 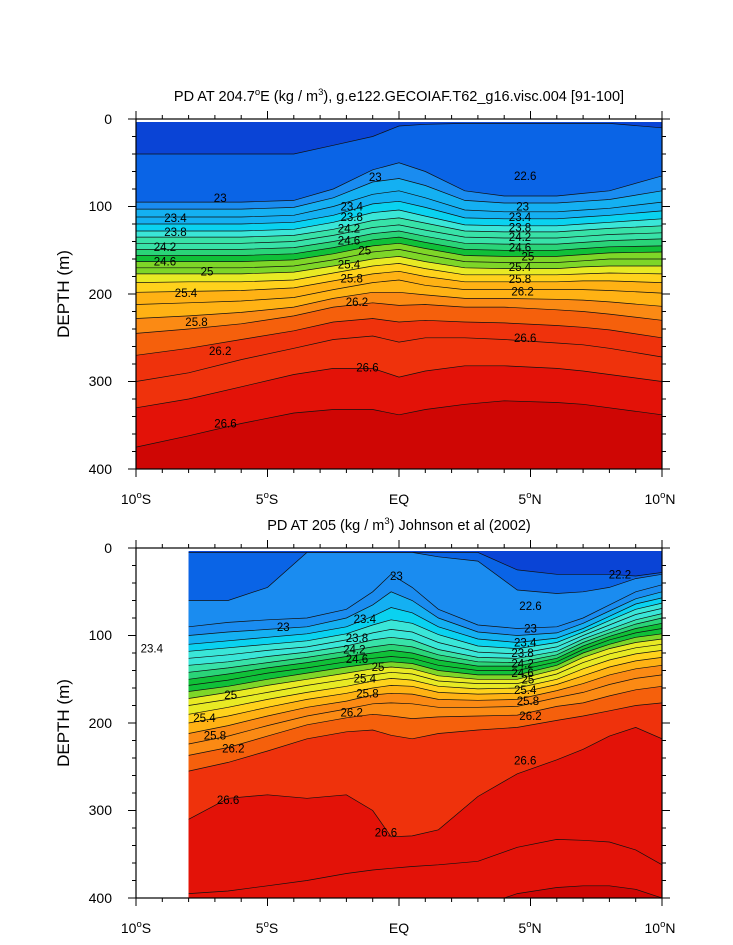 What do you see at coordinates (530, 607) in the screenshot?
I see `contour-label: 22.6` at bounding box center [530, 607].